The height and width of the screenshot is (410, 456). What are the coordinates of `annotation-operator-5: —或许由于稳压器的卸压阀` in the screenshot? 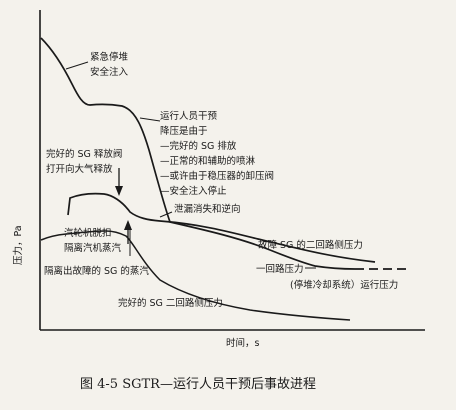 It's located at (217, 176).